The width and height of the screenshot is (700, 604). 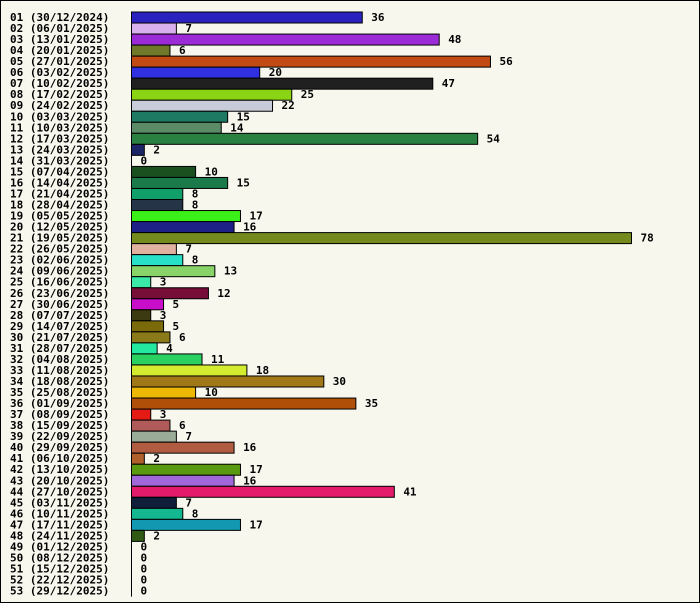 I want to click on category-label: 05 (27/01/2025), so click(x=59, y=61).